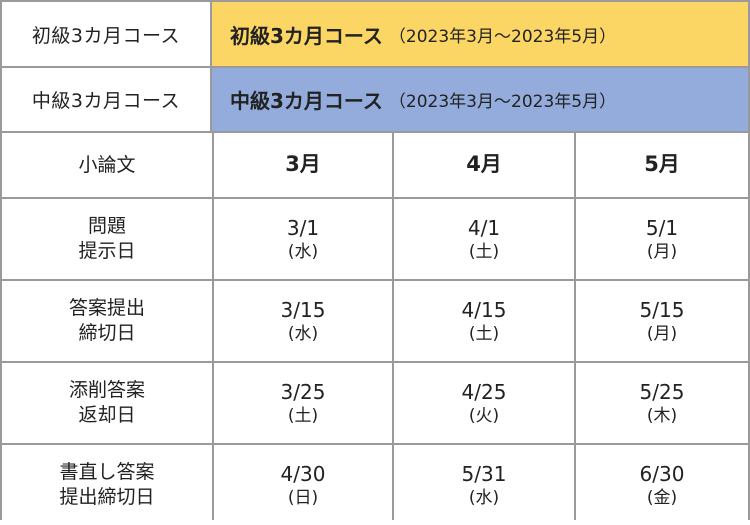 The image size is (750, 525). I want to click on course-banner-intermediate: 中級3カ月コース （2023年3月～2023年5月）, so click(480, 99).